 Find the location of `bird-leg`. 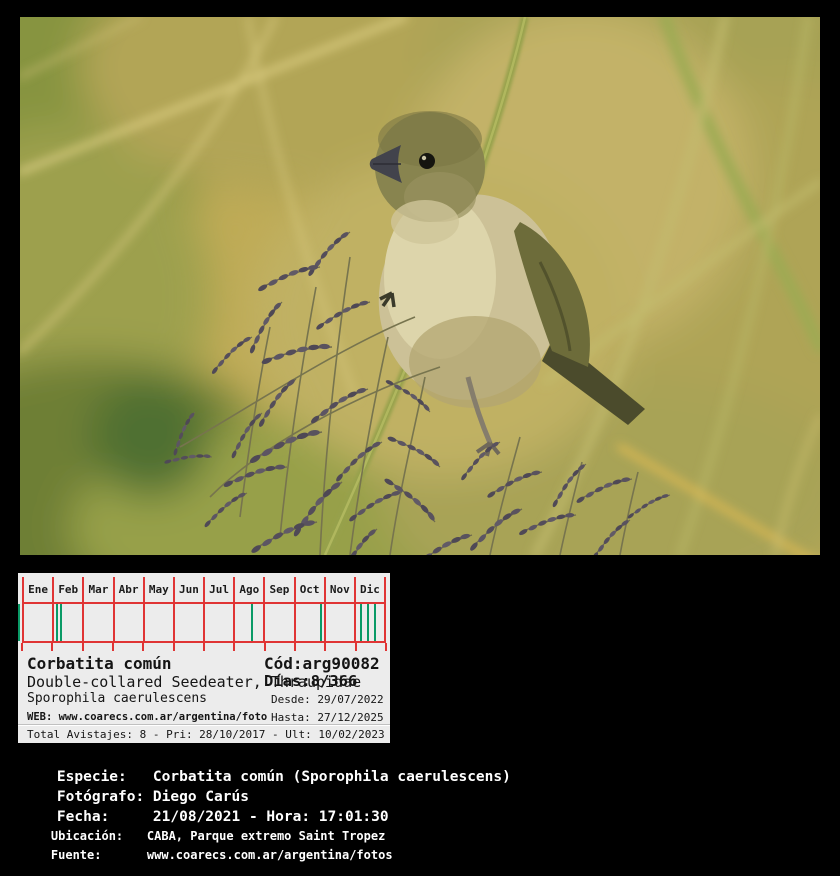

bird-leg is located at coordinates (479, 410).